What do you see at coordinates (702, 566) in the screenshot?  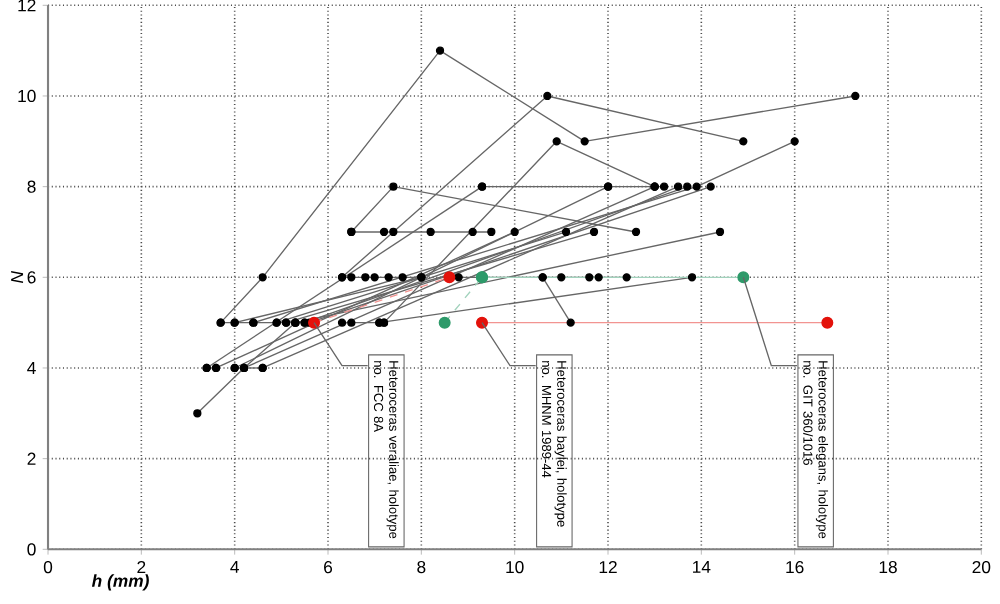 I see `x-tick-label: 14` at bounding box center [702, 566].